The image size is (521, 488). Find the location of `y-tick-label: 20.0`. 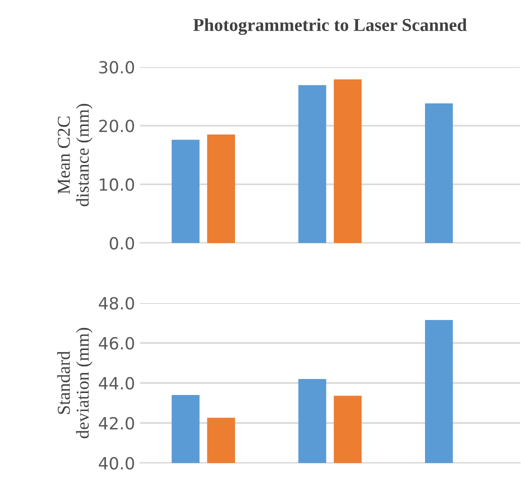

y-tick-label: 20.0 is located at coordinates (116, 126).